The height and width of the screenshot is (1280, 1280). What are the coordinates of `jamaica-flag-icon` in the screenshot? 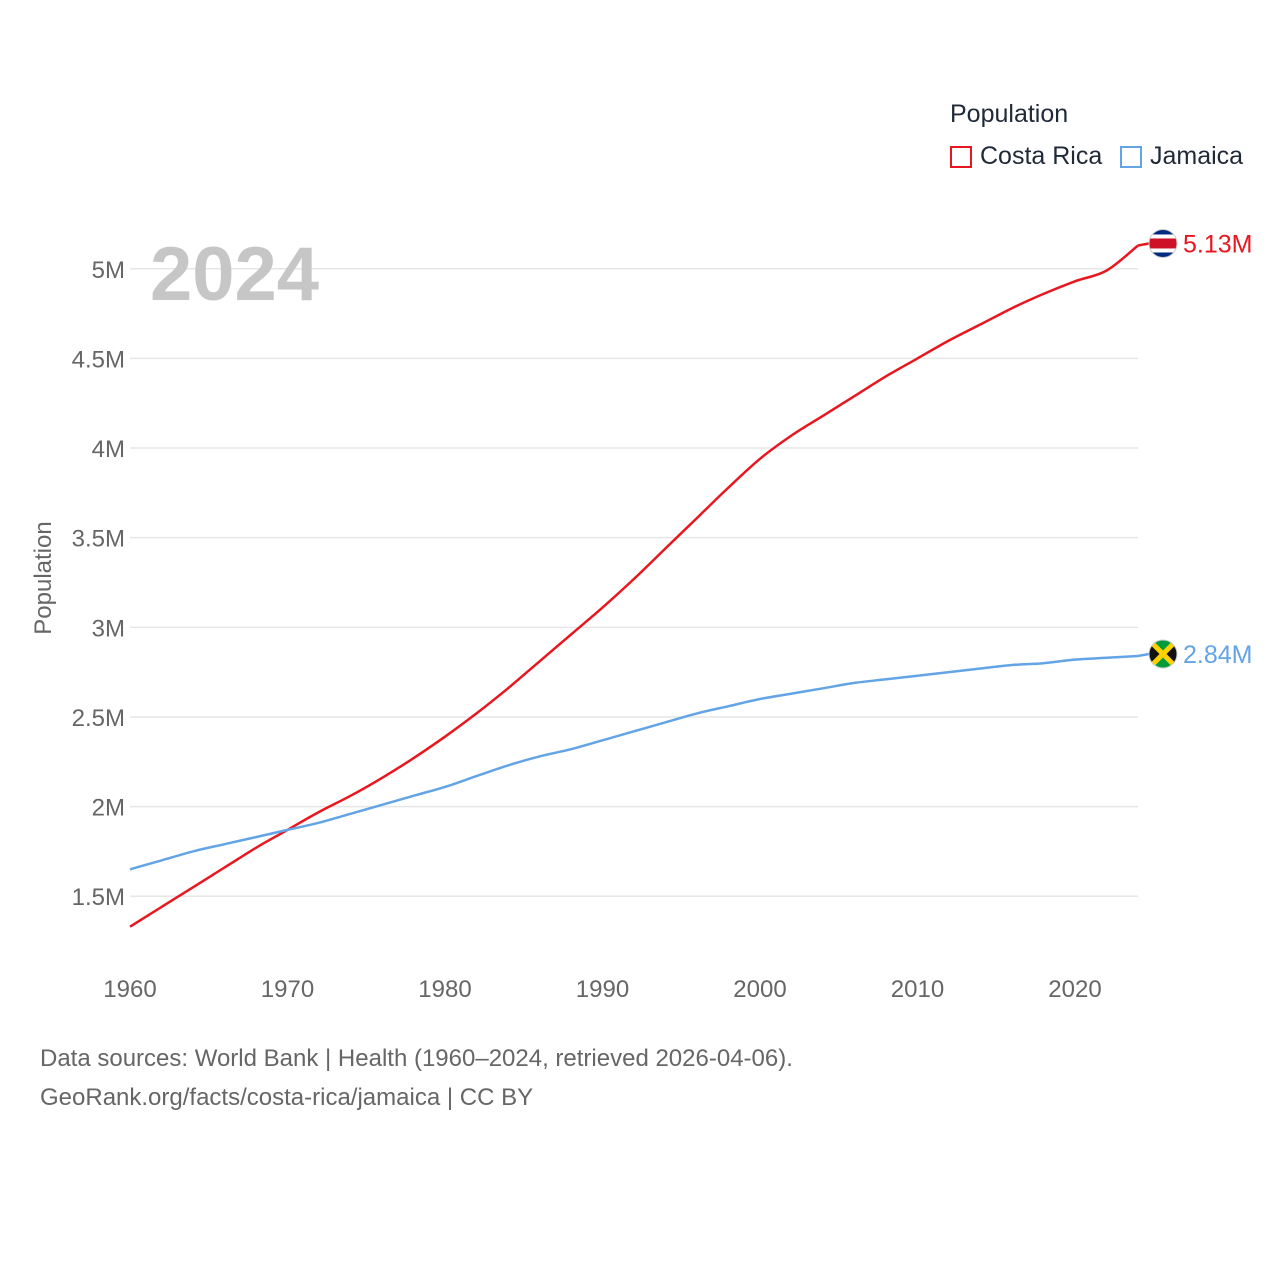 It's located at (1163, 654).